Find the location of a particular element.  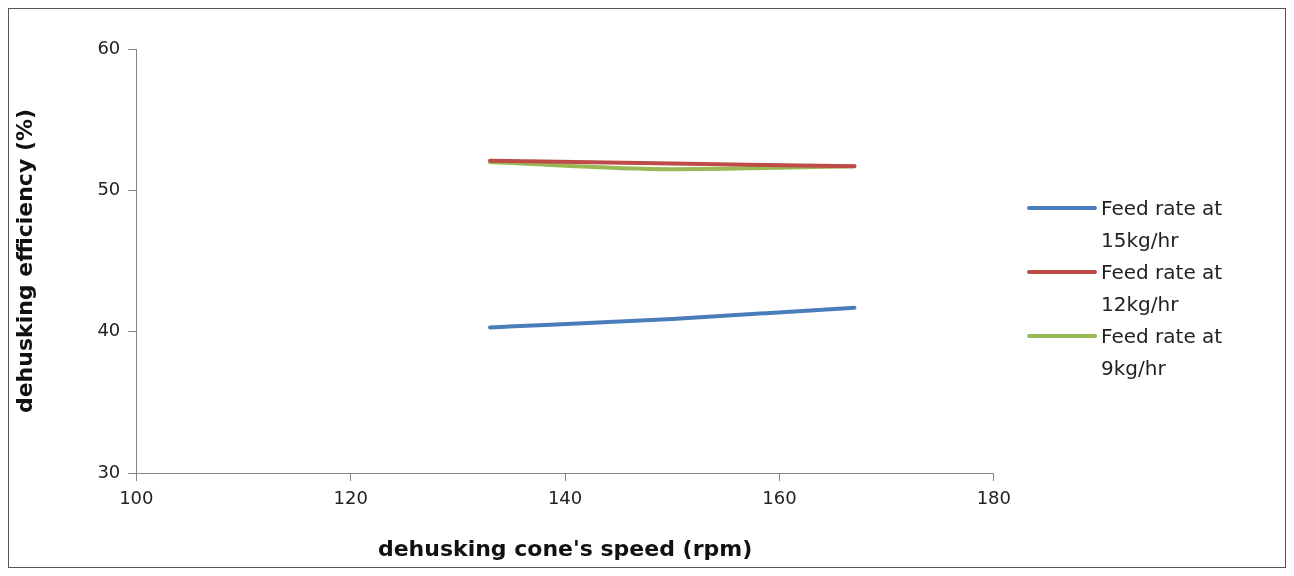

x-axis-title: dehusking cone's speed (rpm) is located at coordinates (565, 548).